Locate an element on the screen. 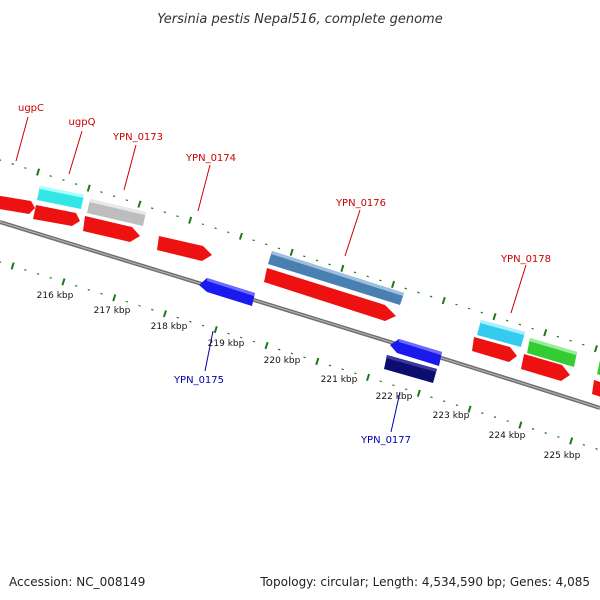 The height and width of the screenshot is (600, 600). tick-label-216: 216 kbp is located at coordinates (55, 296).